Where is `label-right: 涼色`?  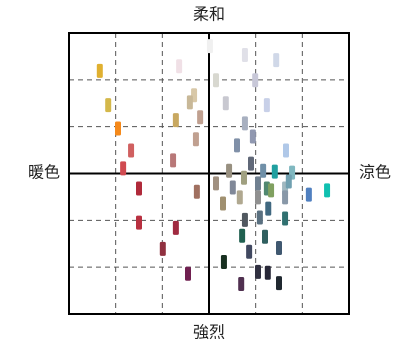
label-right: 涼色 is located at coordinates (375, 172).